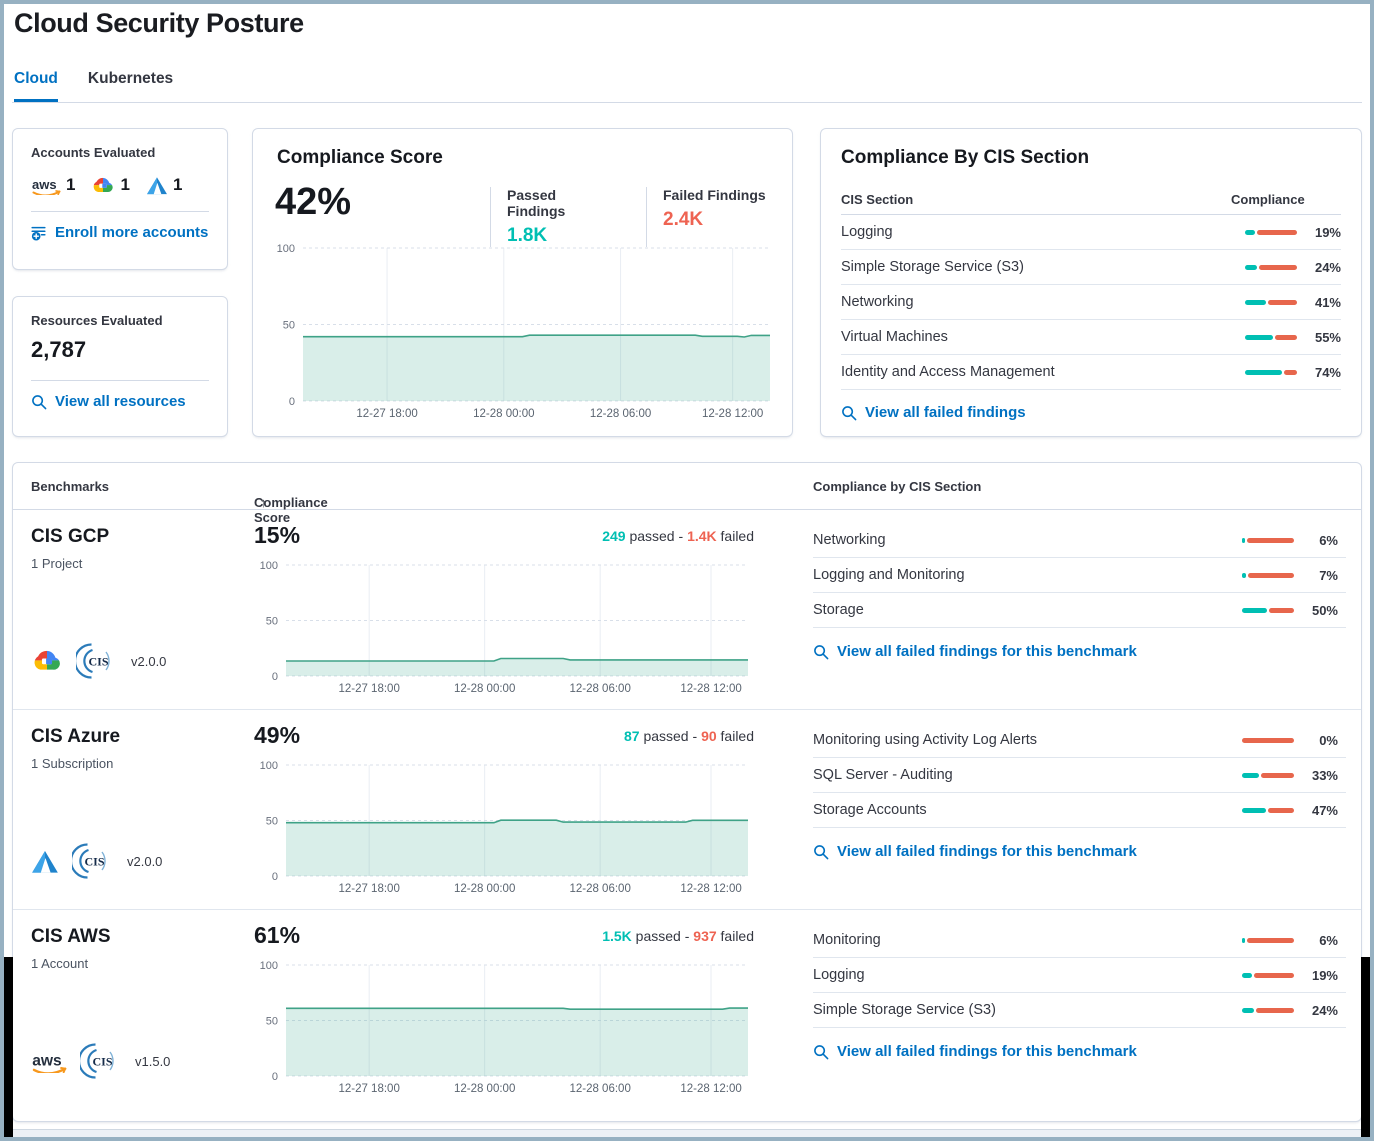 This screenshot has height=1141, width=1374. What do you see at coordinates (177, 184) in the screenshot?
I see `azure-count: 1` at bounding box center [177, 184].